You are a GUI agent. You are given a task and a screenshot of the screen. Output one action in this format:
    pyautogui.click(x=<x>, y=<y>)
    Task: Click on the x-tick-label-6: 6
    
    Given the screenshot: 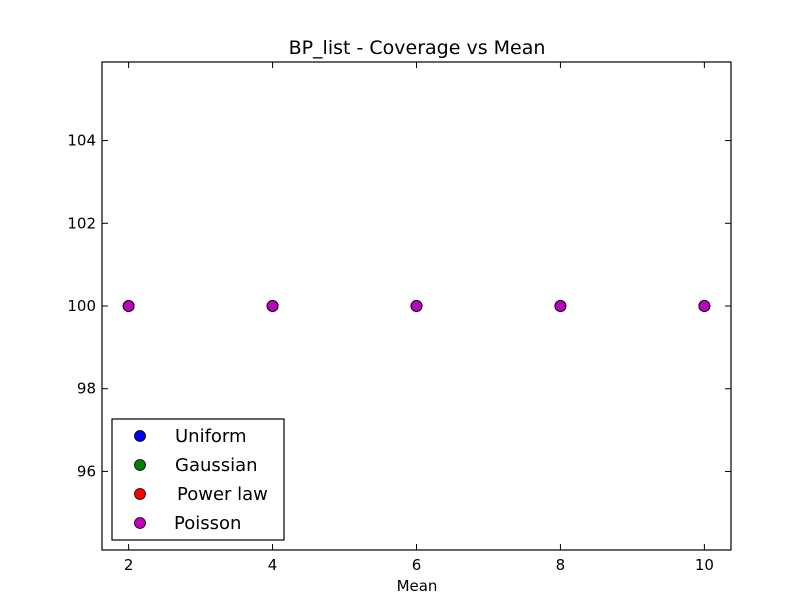 What is the action you would take?
    pyautogui.click(x=417, y=565)
    